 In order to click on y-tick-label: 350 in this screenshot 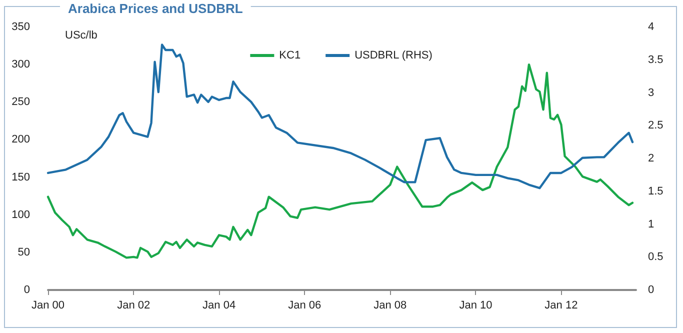, I will do `click(21, 27)`.